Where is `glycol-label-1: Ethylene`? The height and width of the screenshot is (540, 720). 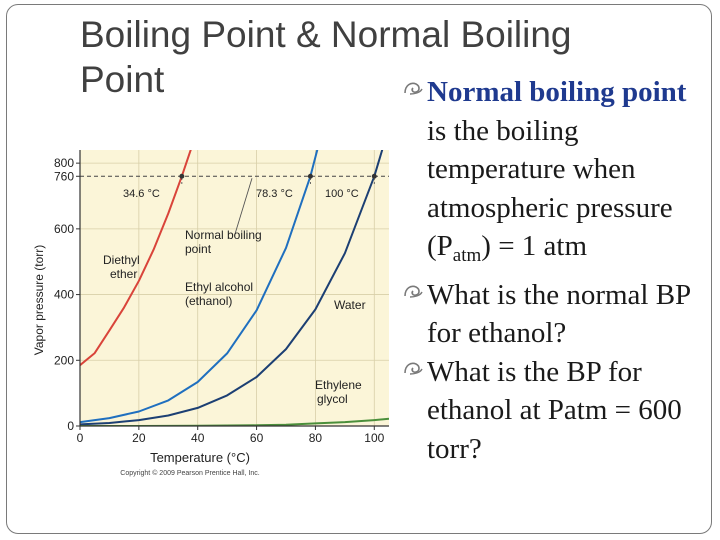
glycol-label-1: Ethylene is located at coordinates (338, 385).